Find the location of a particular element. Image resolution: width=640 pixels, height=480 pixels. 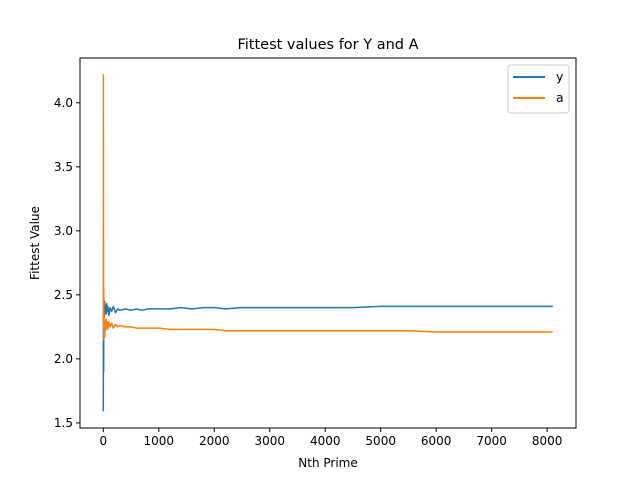

x-tick-label: 5000 is located at coordinates (380, 441).